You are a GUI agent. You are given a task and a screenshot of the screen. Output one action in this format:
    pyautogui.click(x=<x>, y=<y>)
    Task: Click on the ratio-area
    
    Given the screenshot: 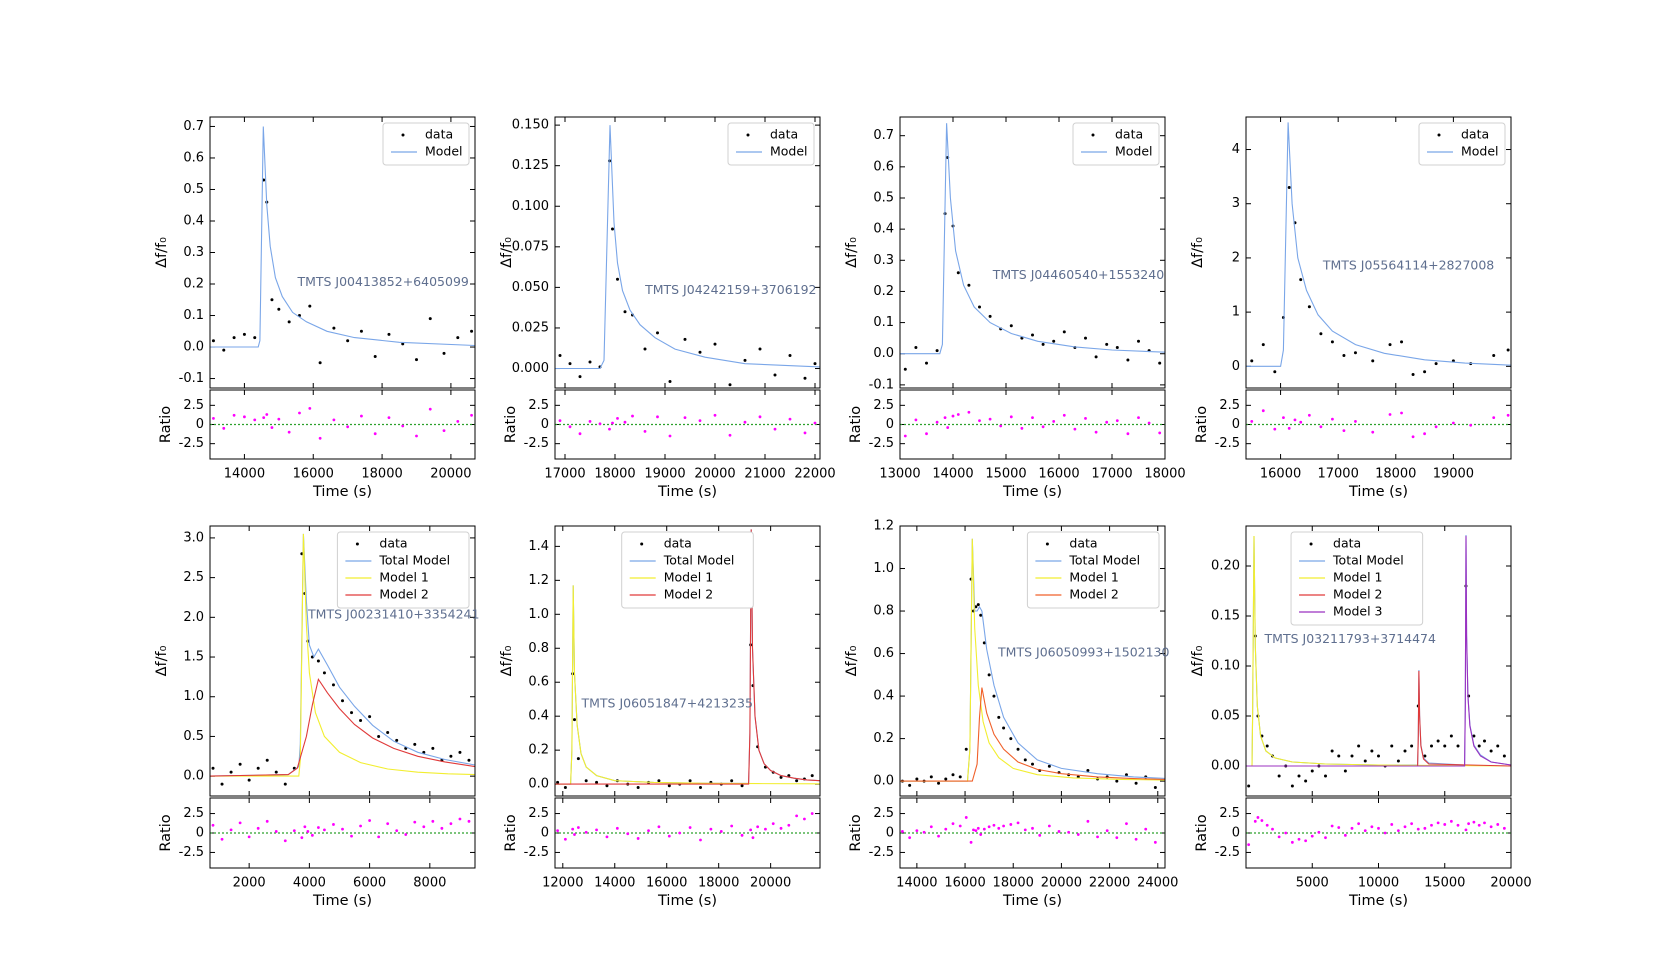 What is the action you would take?
    pyautogui.click(x=342, y=423)
    